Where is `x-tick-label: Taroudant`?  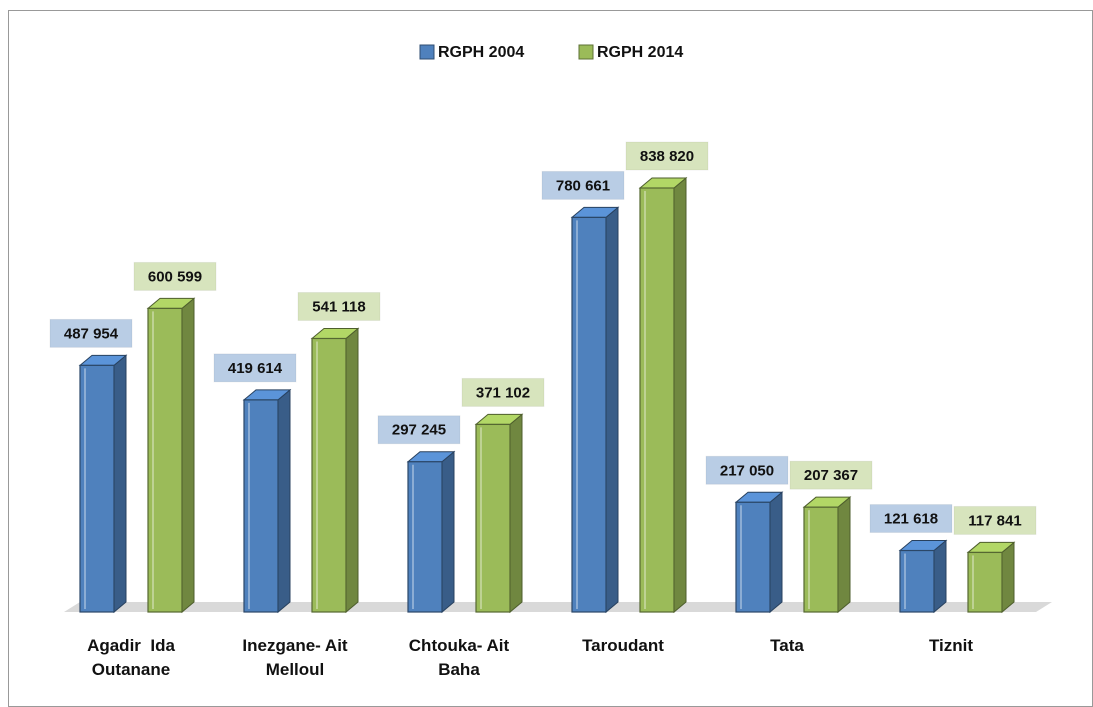 x-tick-label: Taroudant is located at coordinates (623, 645).